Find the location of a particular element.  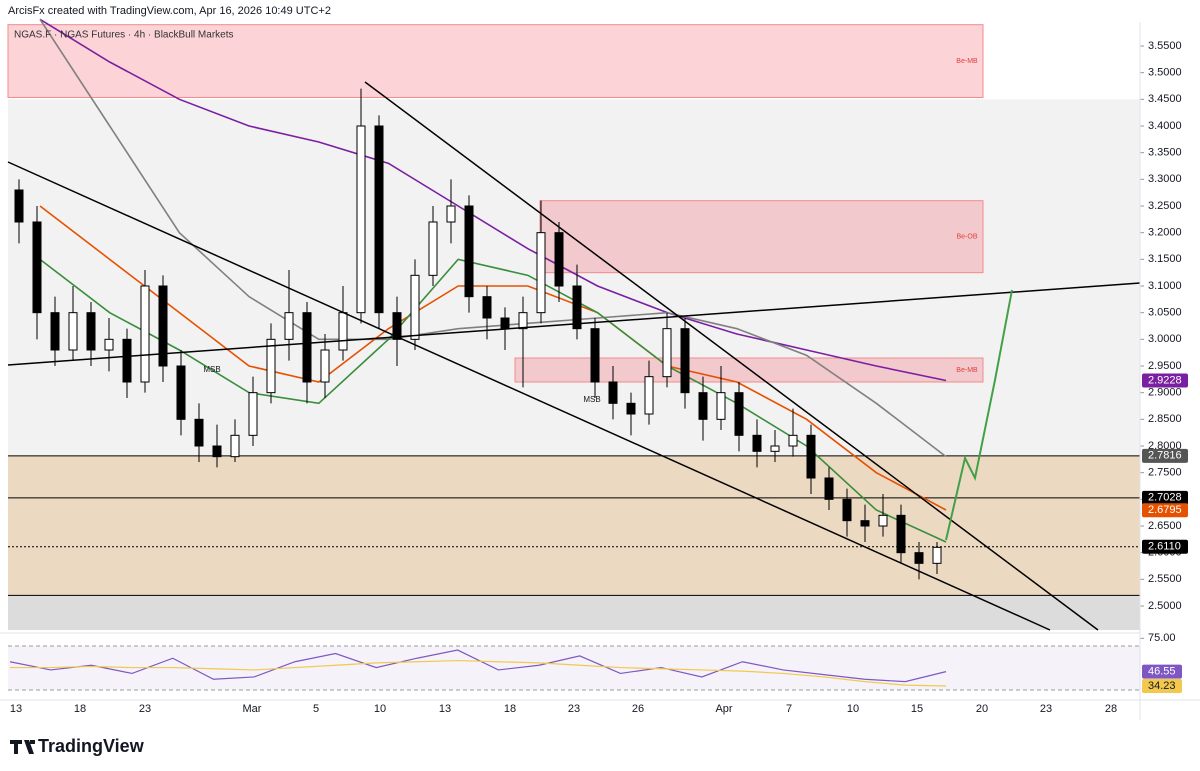

supply-zone is located at coordinates (495, 61).